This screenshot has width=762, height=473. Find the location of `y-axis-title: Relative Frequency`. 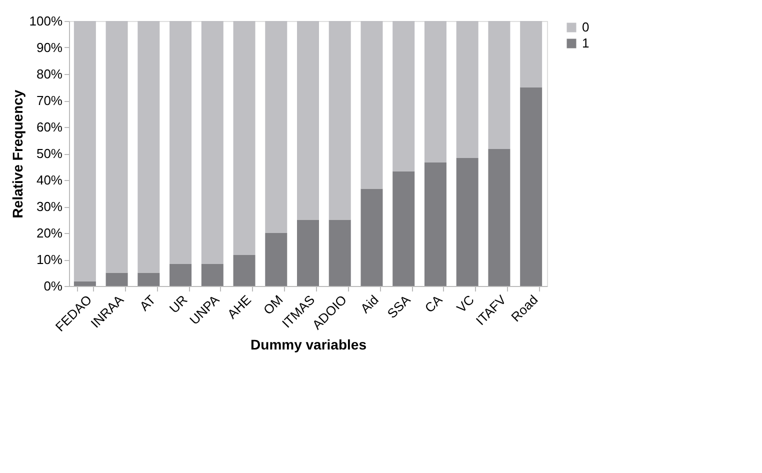

y-axis-title: Relative Frequency is located at coordinates (17, 154).